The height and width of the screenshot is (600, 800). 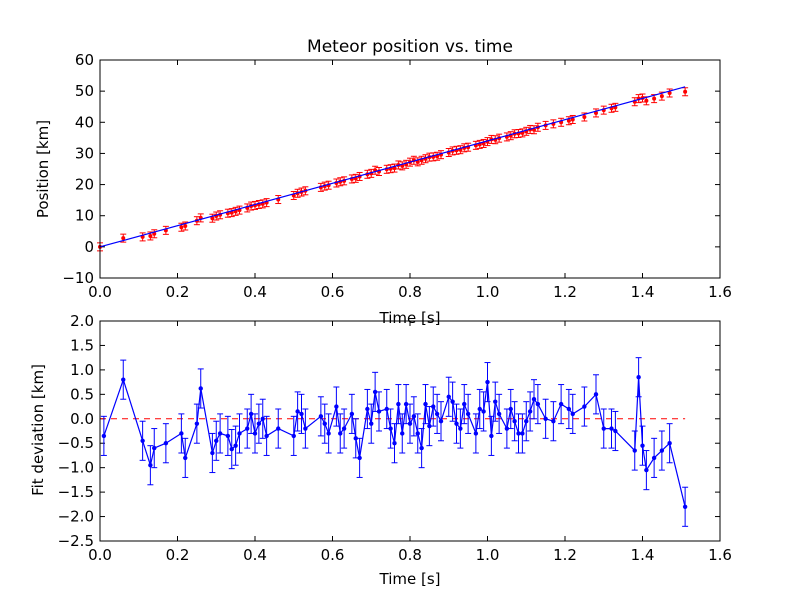 What do you see at coordinates (84, 122) in the screenshot?
I see `y-tick-label: 40` at bounding box center [84, 122].